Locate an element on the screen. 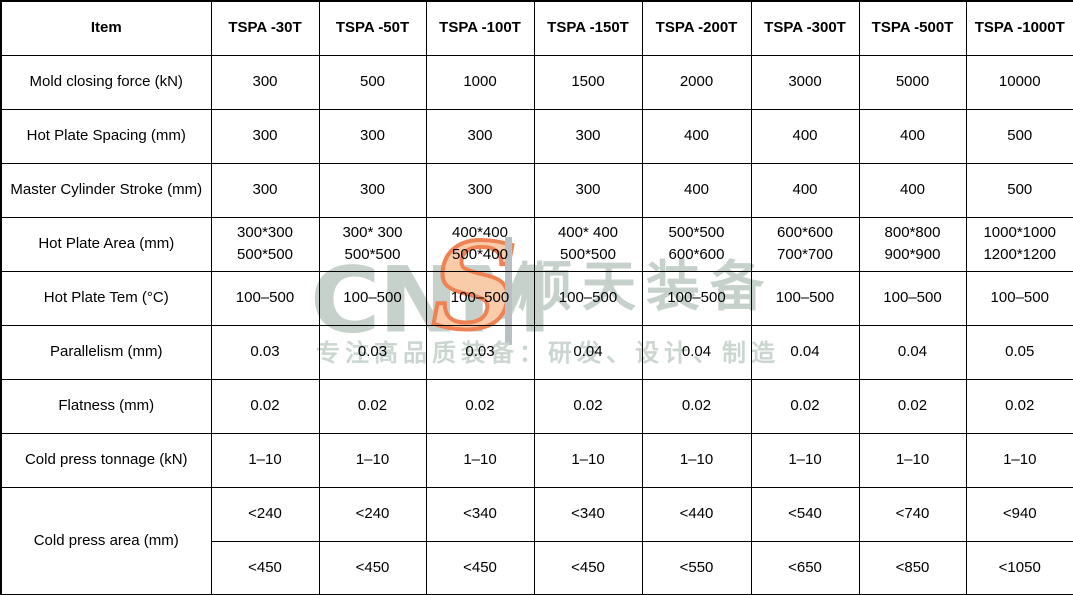 The height and width of the screenshot is (595, 1073). spec-cell: 600*600 700*700 is located at coordinates (805, 244).